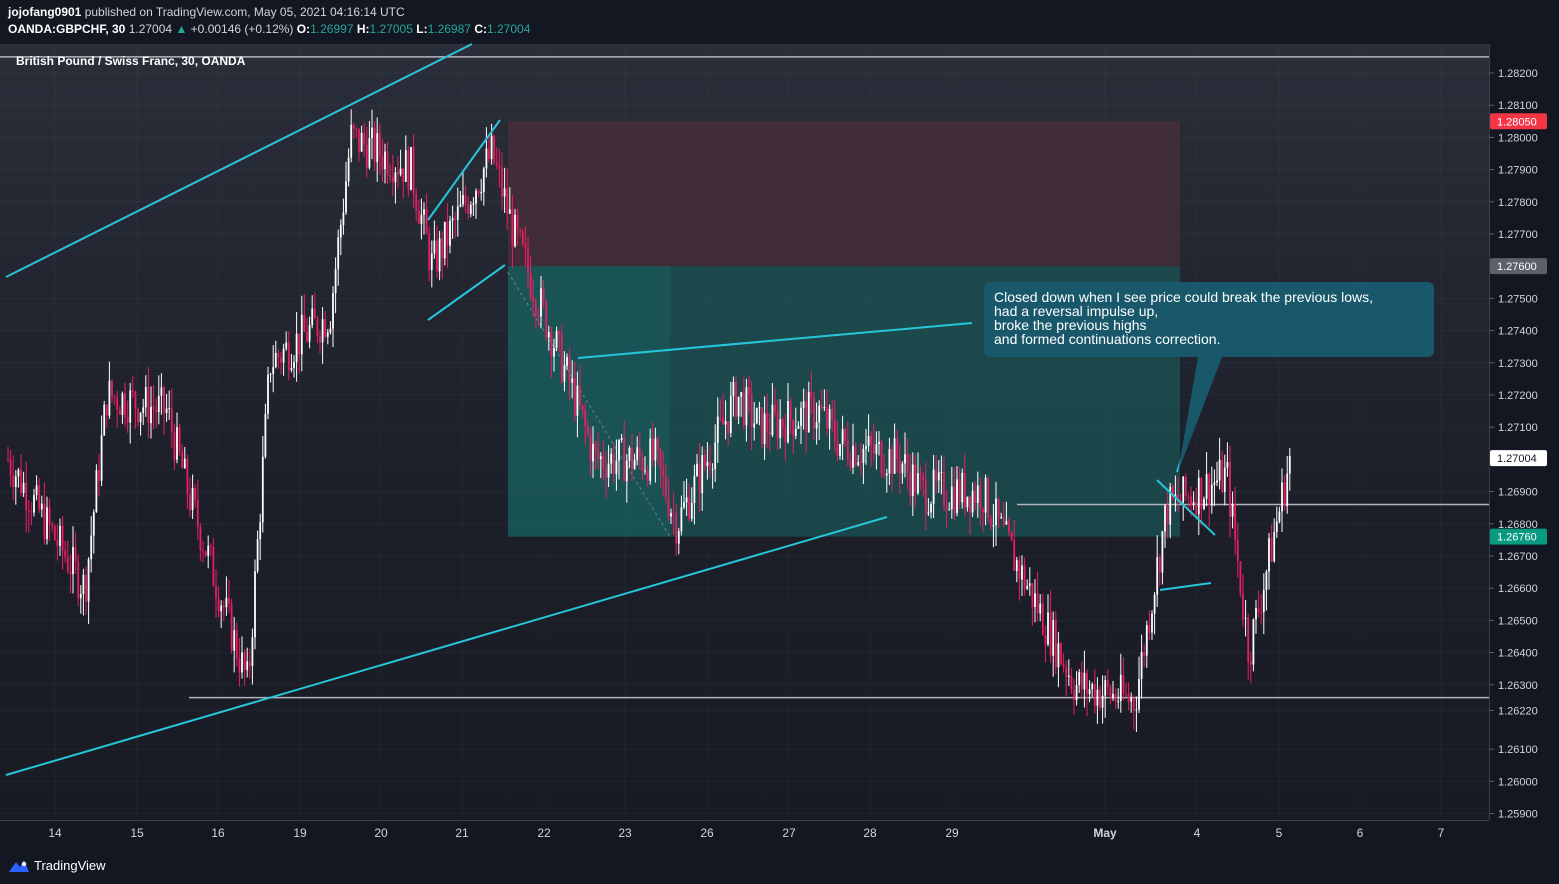  Describe the element at coordinates (1107, 339) in the screenshot. I see `annotation-line: and formed continuations correction.` at that location.